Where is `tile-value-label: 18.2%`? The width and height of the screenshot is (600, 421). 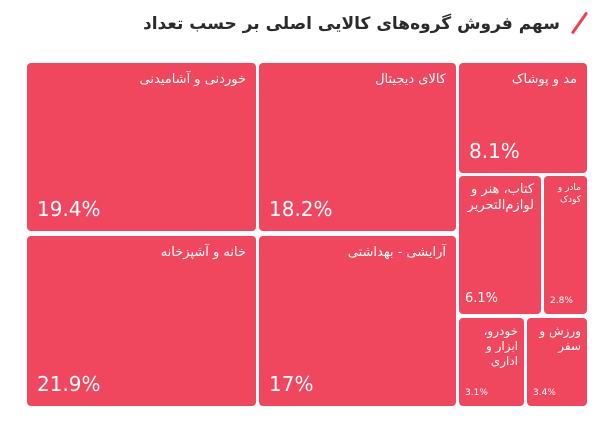 tile-value-label: 18.2% is located at coordinates (301, 209).